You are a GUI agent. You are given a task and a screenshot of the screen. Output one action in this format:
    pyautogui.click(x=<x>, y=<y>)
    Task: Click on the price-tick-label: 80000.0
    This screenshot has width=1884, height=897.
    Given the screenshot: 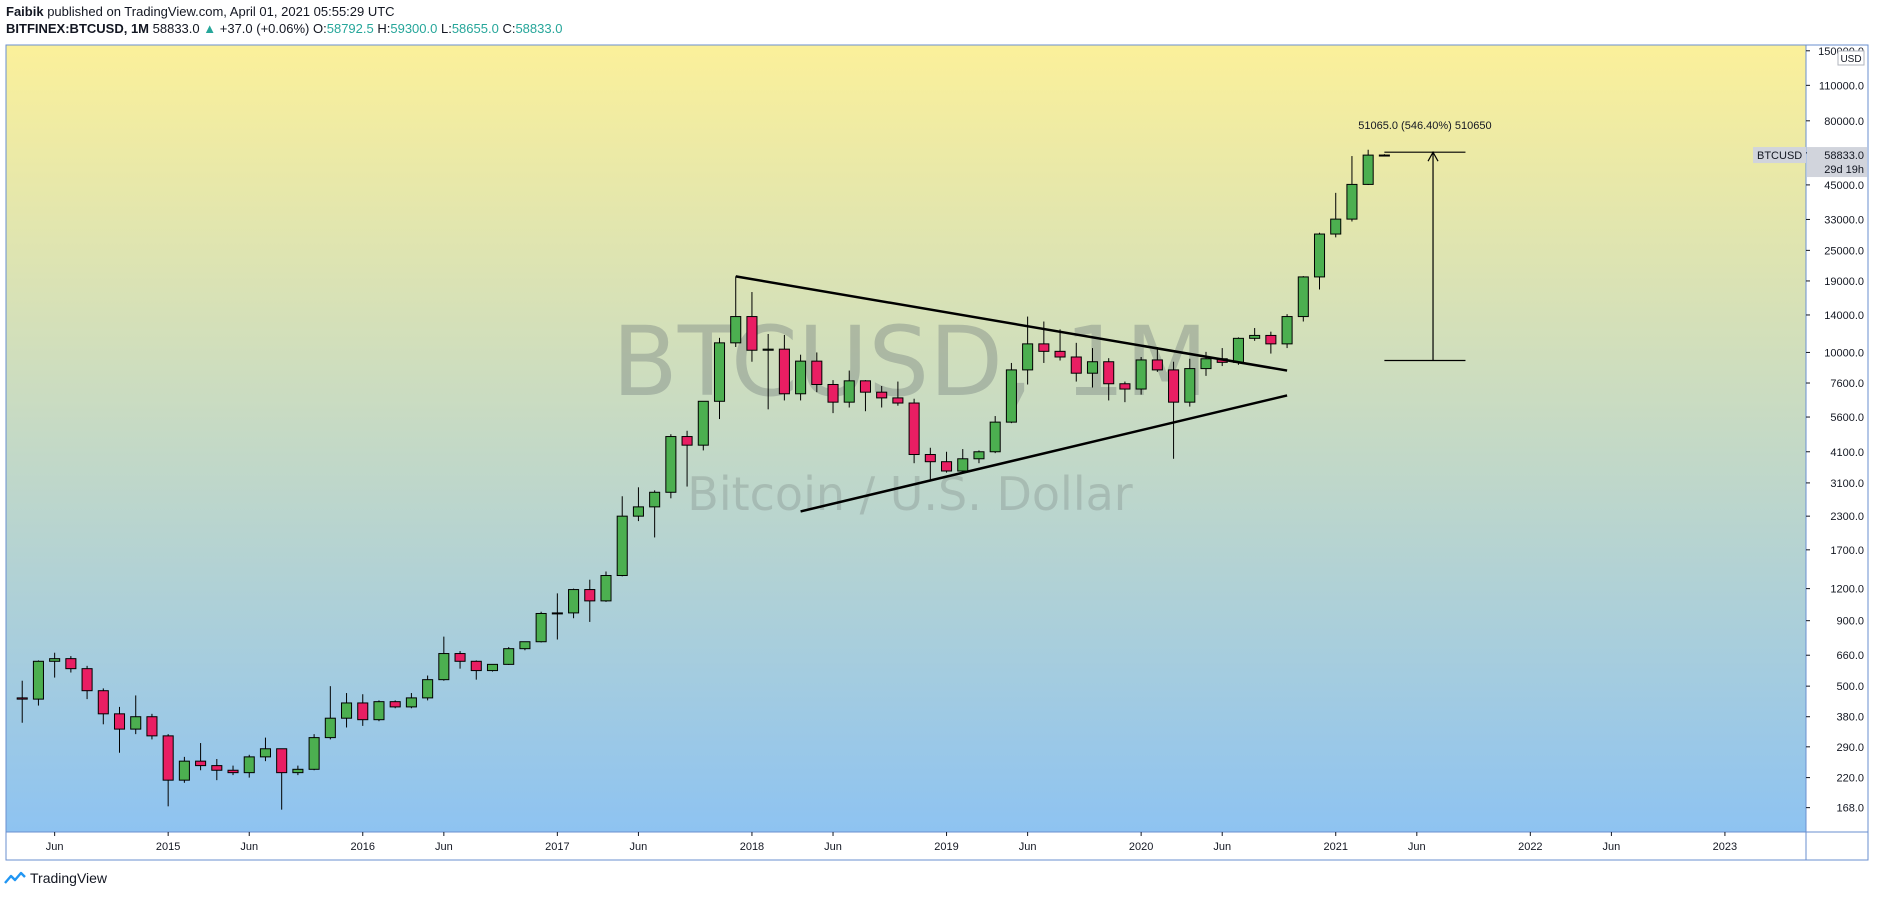 What is the action you would take?
    pyautogui.click(x=1844, y=122)
    